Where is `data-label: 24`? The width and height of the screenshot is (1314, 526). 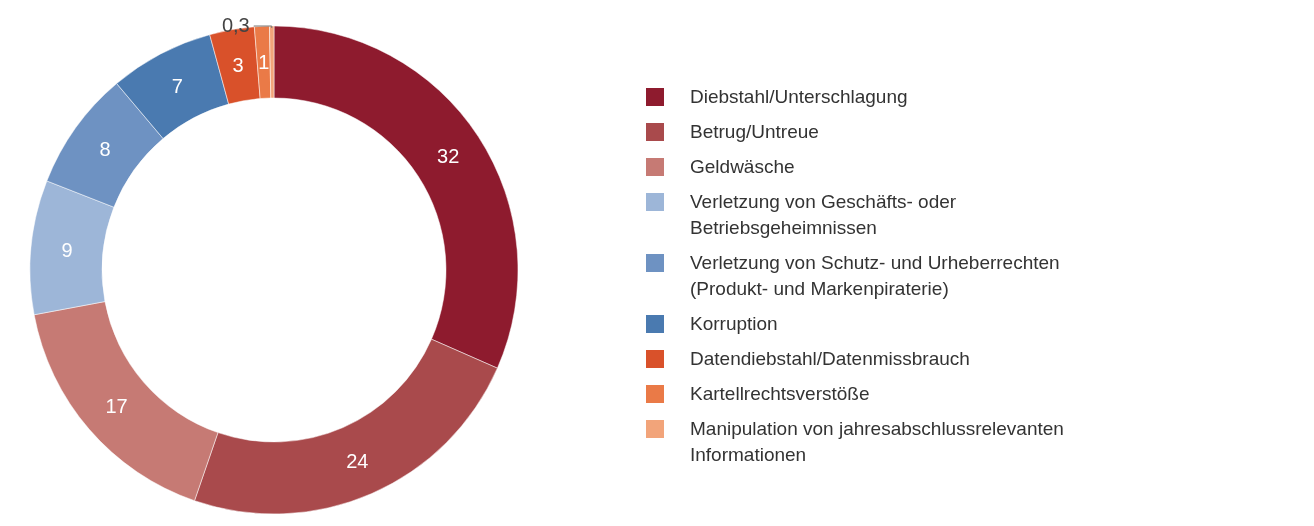
data-label: 24 is located at coordinates (357, 460).